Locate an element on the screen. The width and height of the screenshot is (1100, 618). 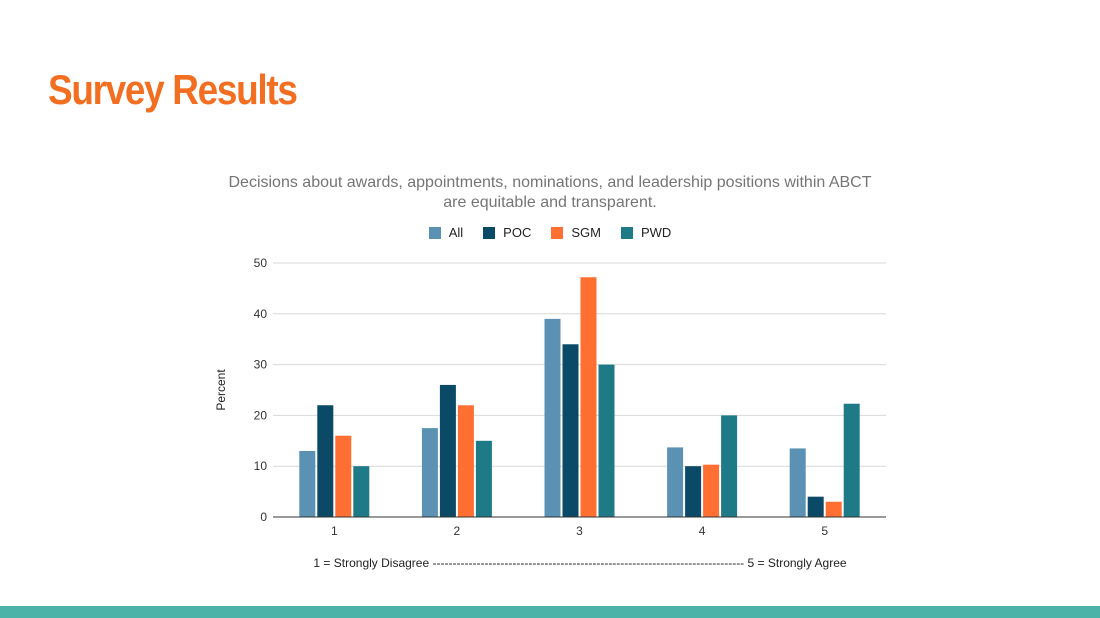
legend-label-sgm: SGM is located at coordinates (586, 232).